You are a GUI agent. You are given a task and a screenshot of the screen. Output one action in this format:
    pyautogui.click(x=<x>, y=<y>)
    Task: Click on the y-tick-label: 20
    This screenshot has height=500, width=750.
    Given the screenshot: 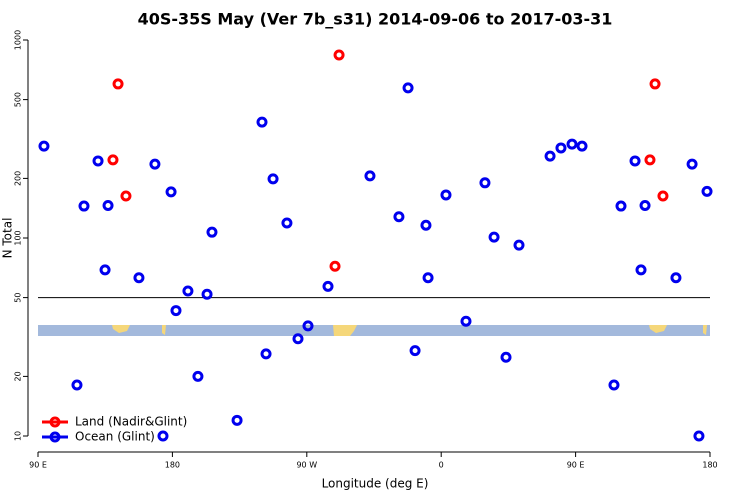 What is the action you would take?
    pyautogui.click(x=18, y=376)
    